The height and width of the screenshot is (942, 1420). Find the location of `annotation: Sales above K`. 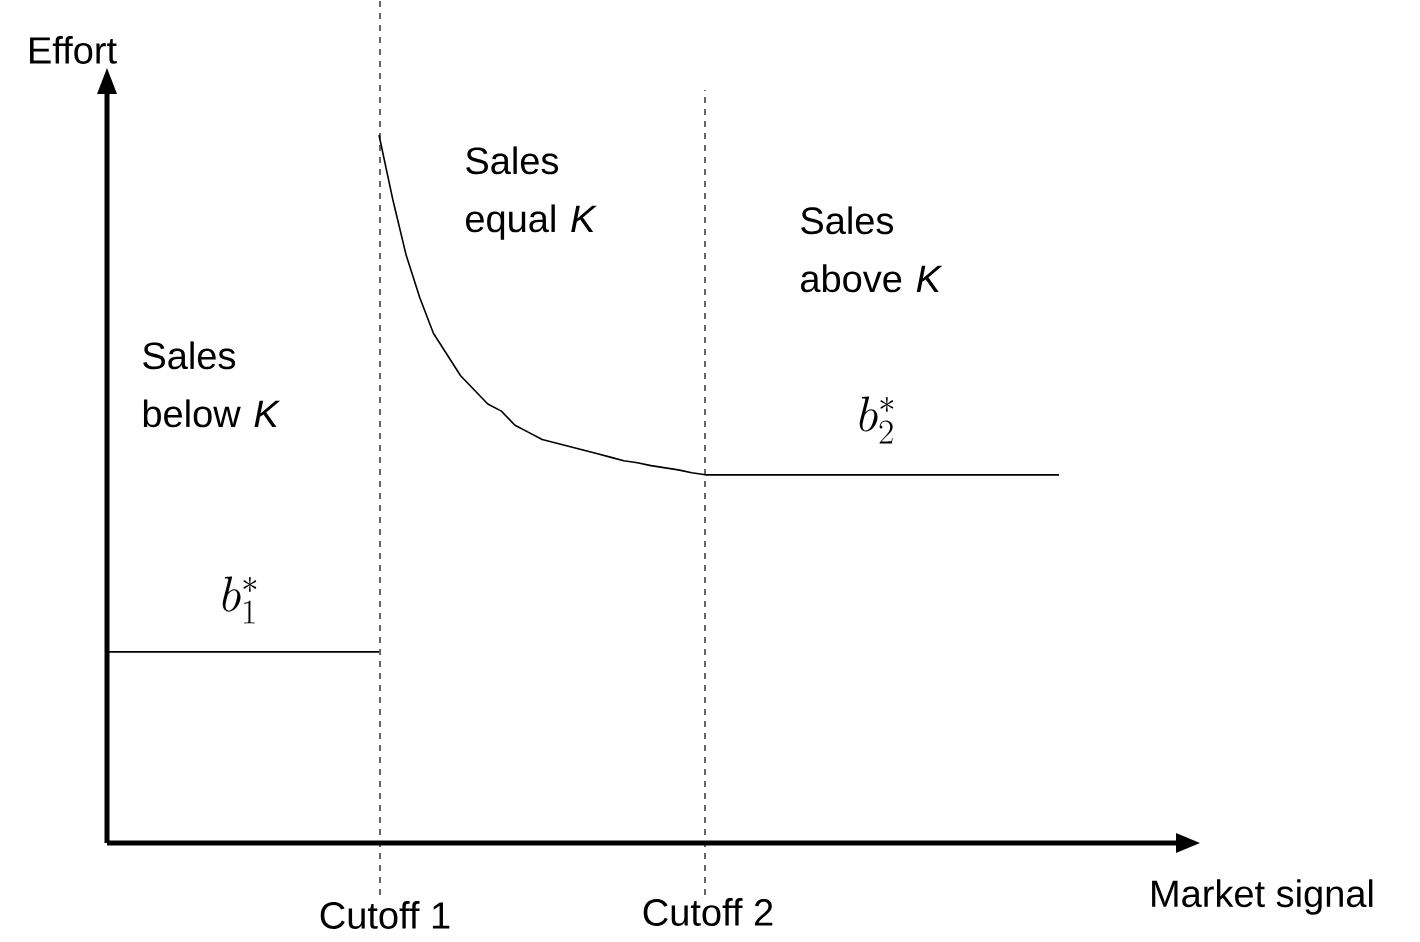

annotation: Sales above K is located at coordinates (871, 249).